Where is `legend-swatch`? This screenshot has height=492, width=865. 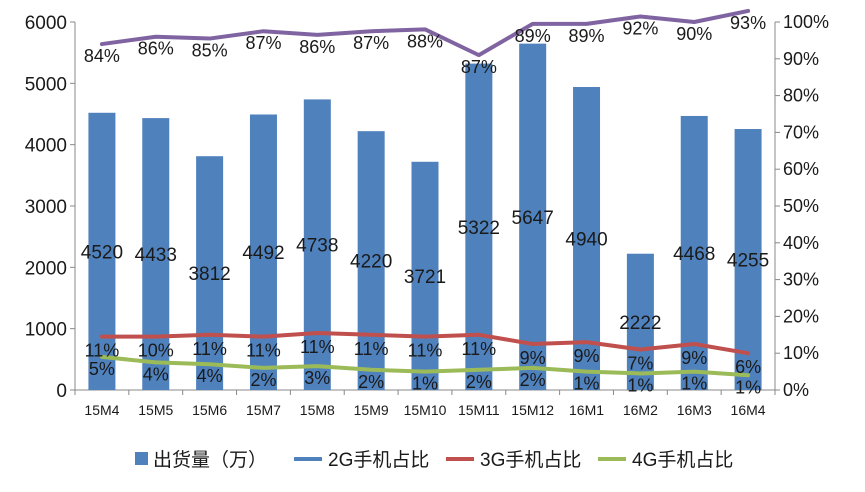 legend-swatch is located at coordinates (141, 458).